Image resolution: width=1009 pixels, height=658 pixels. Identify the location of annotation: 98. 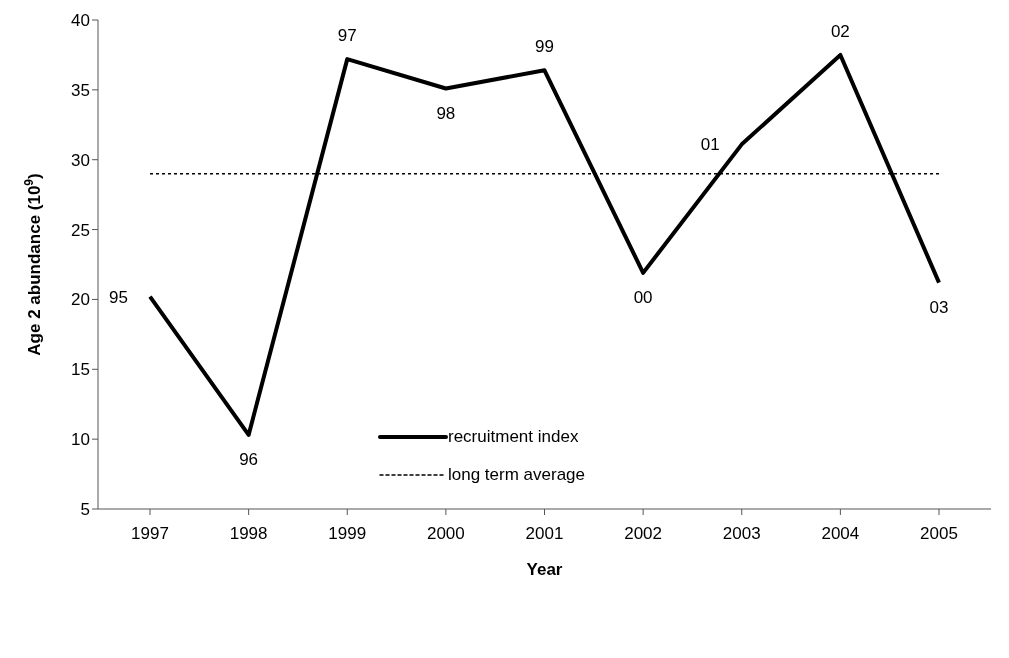
(446, 113).